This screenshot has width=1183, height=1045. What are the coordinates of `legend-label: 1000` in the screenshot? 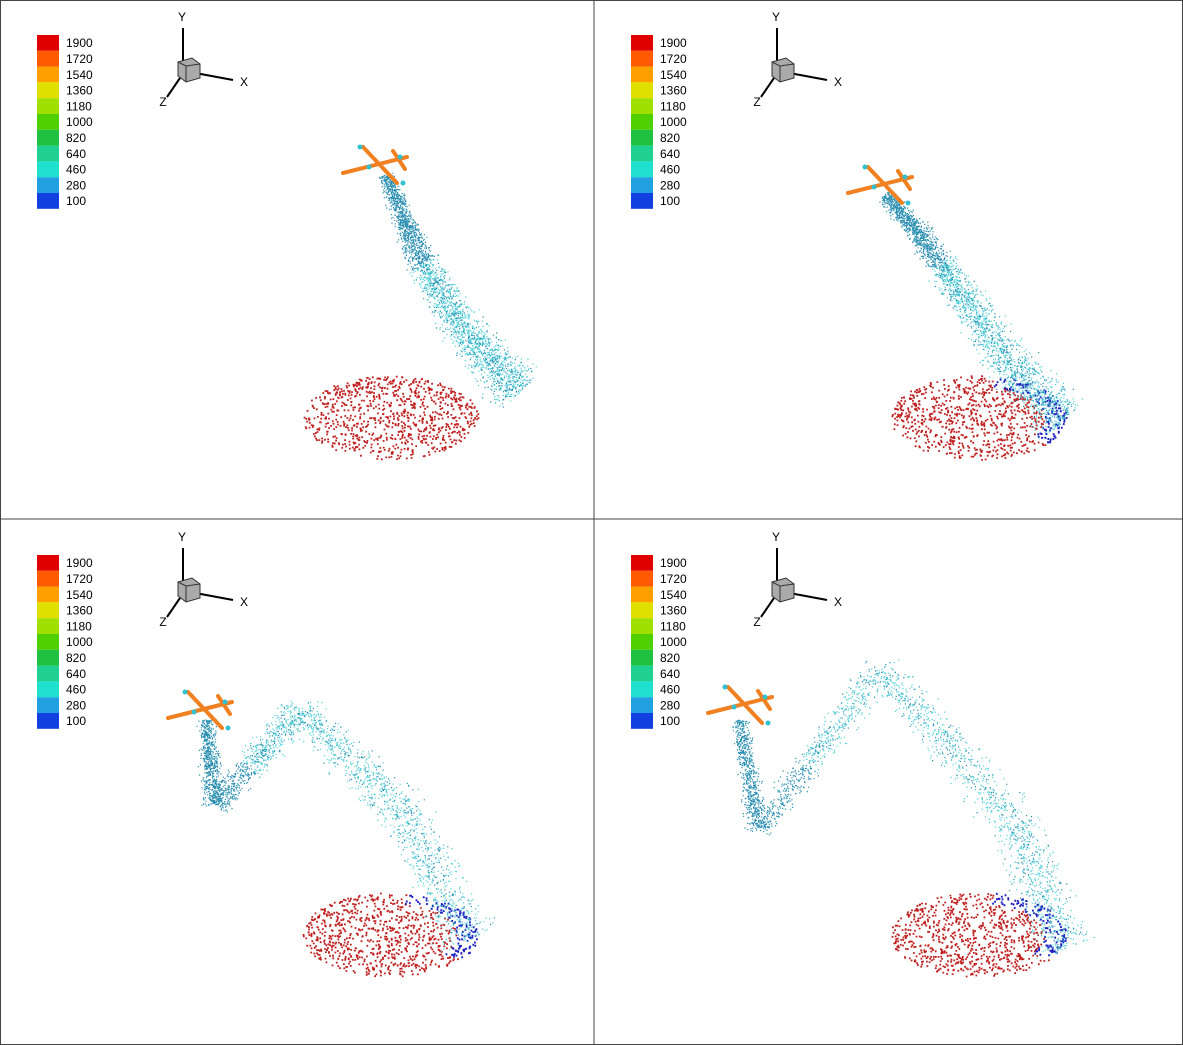 It's located at (79, 122).